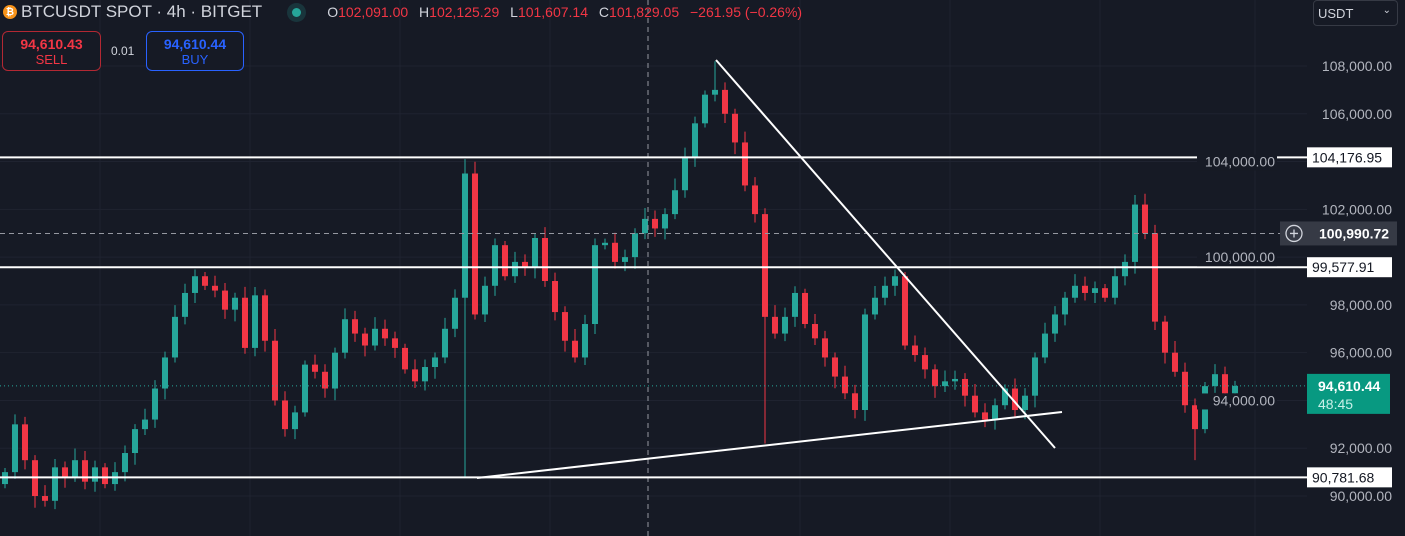  I want to click on symbol-title: BTCUSDT SPOT · 4h · BITGET, so click(142, 11).